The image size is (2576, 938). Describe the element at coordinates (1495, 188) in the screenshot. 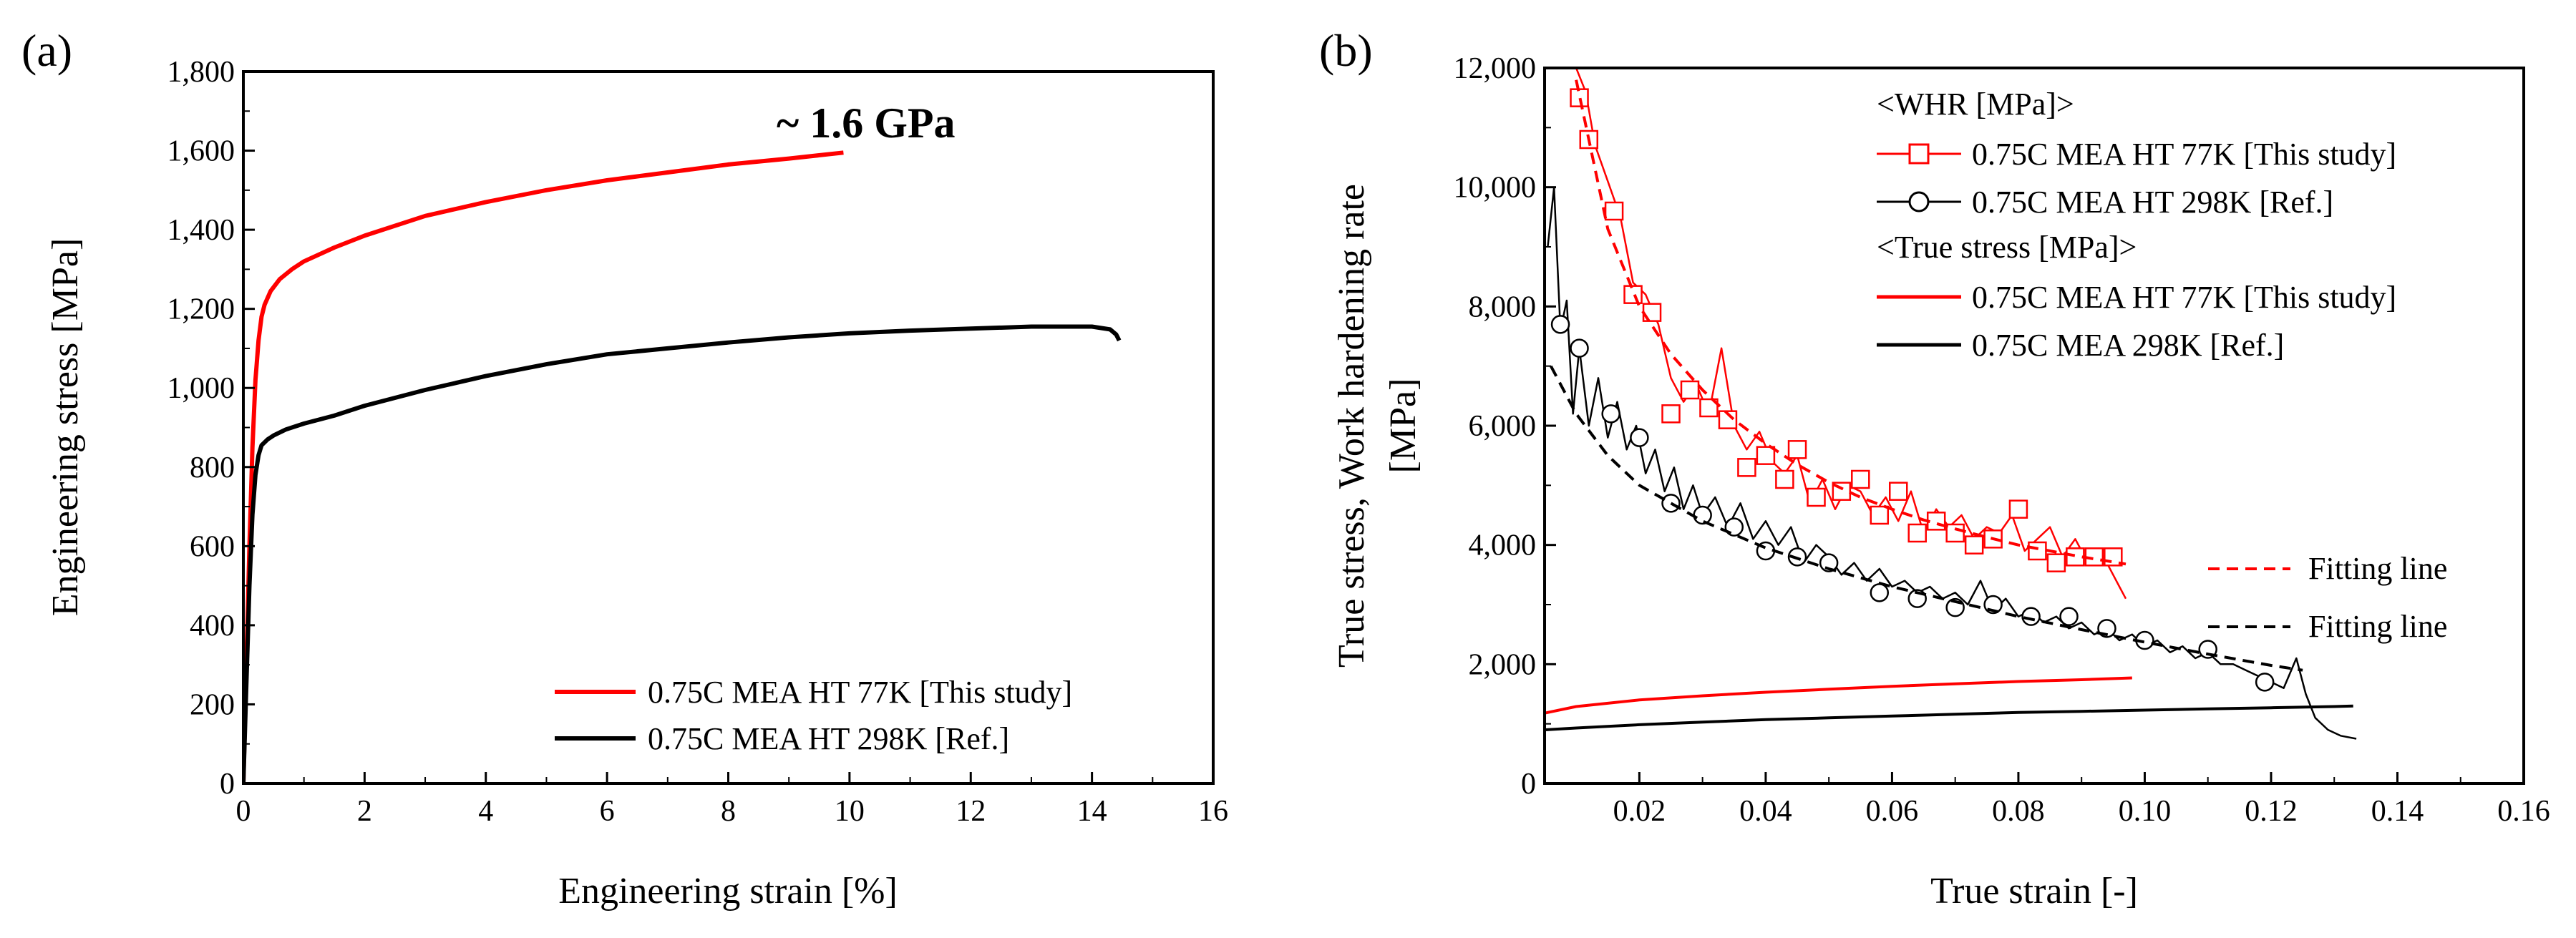

I see `y-tick-label: 10,000` at that location.